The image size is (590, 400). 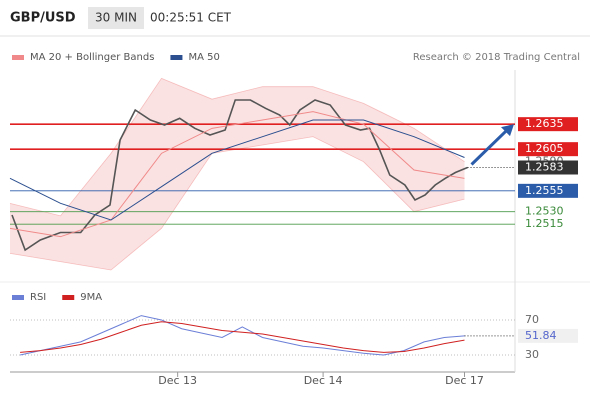 What do you see at coordinates (541, 335) in the screenshot?
I see `last-value-label: 51.84` at bounding box center [541, 335].